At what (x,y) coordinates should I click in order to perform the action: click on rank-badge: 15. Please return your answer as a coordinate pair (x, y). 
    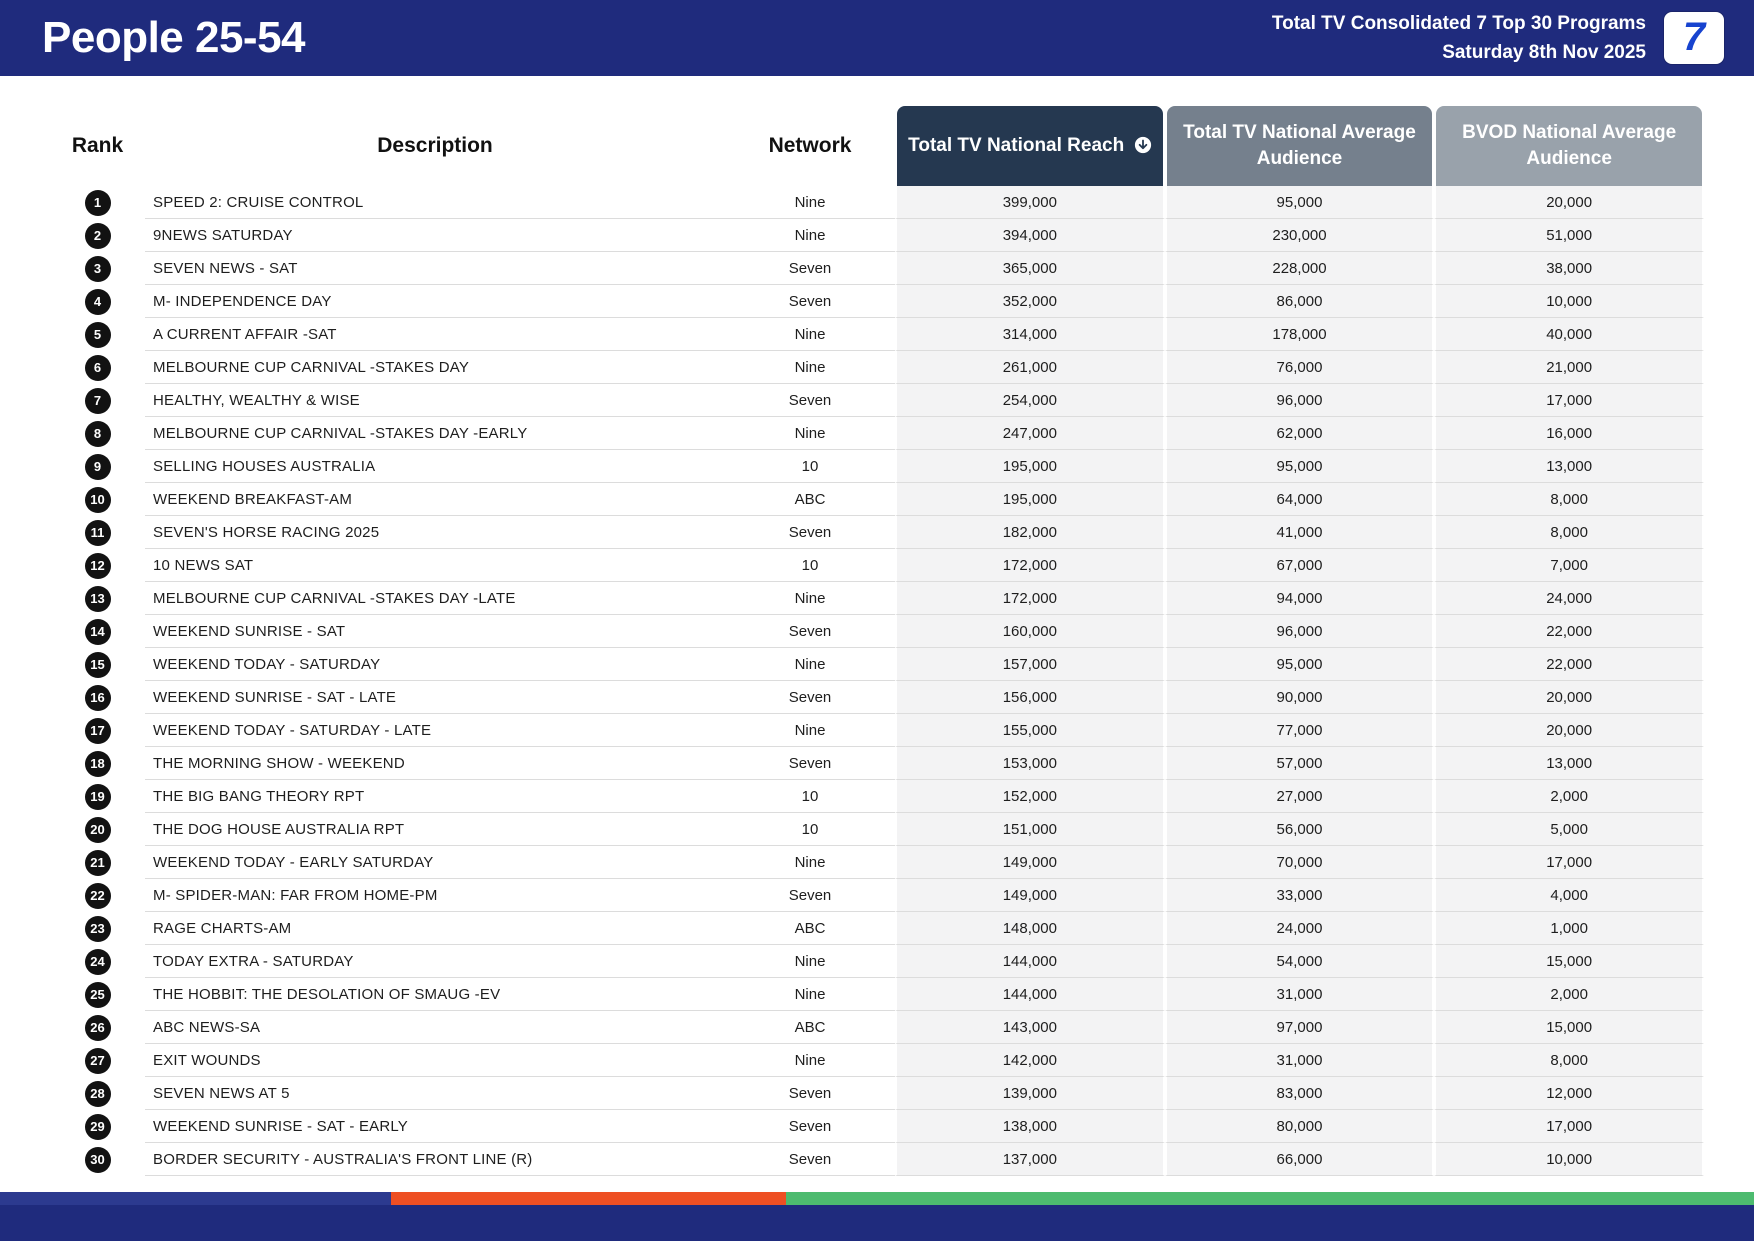
    Looking at the image, I should click on (97, 664).